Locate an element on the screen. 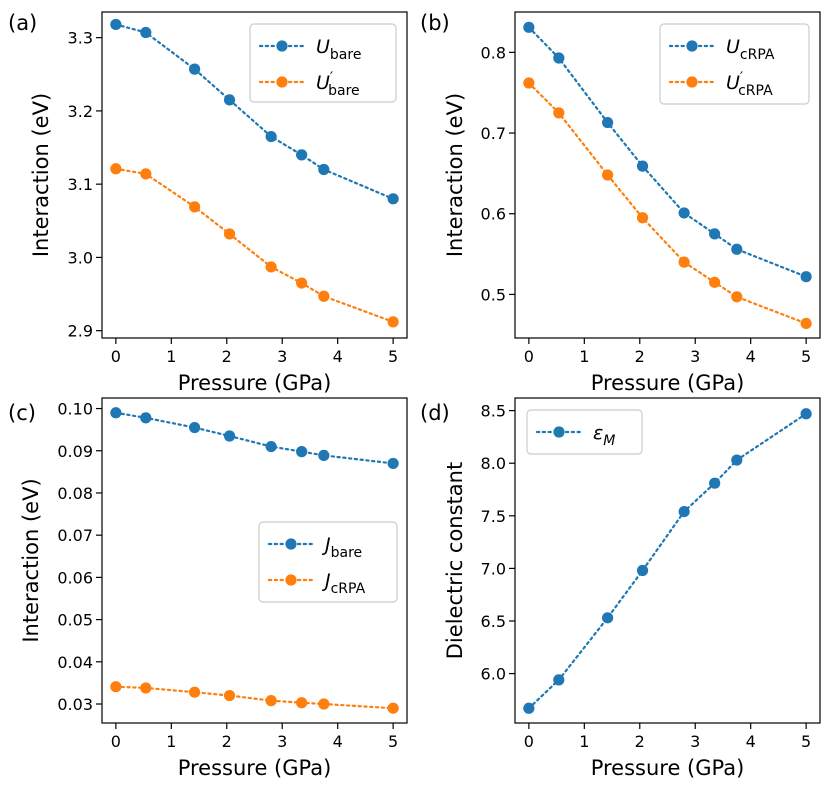  x-tick-label: 4 is located at coordinates (751, 741).